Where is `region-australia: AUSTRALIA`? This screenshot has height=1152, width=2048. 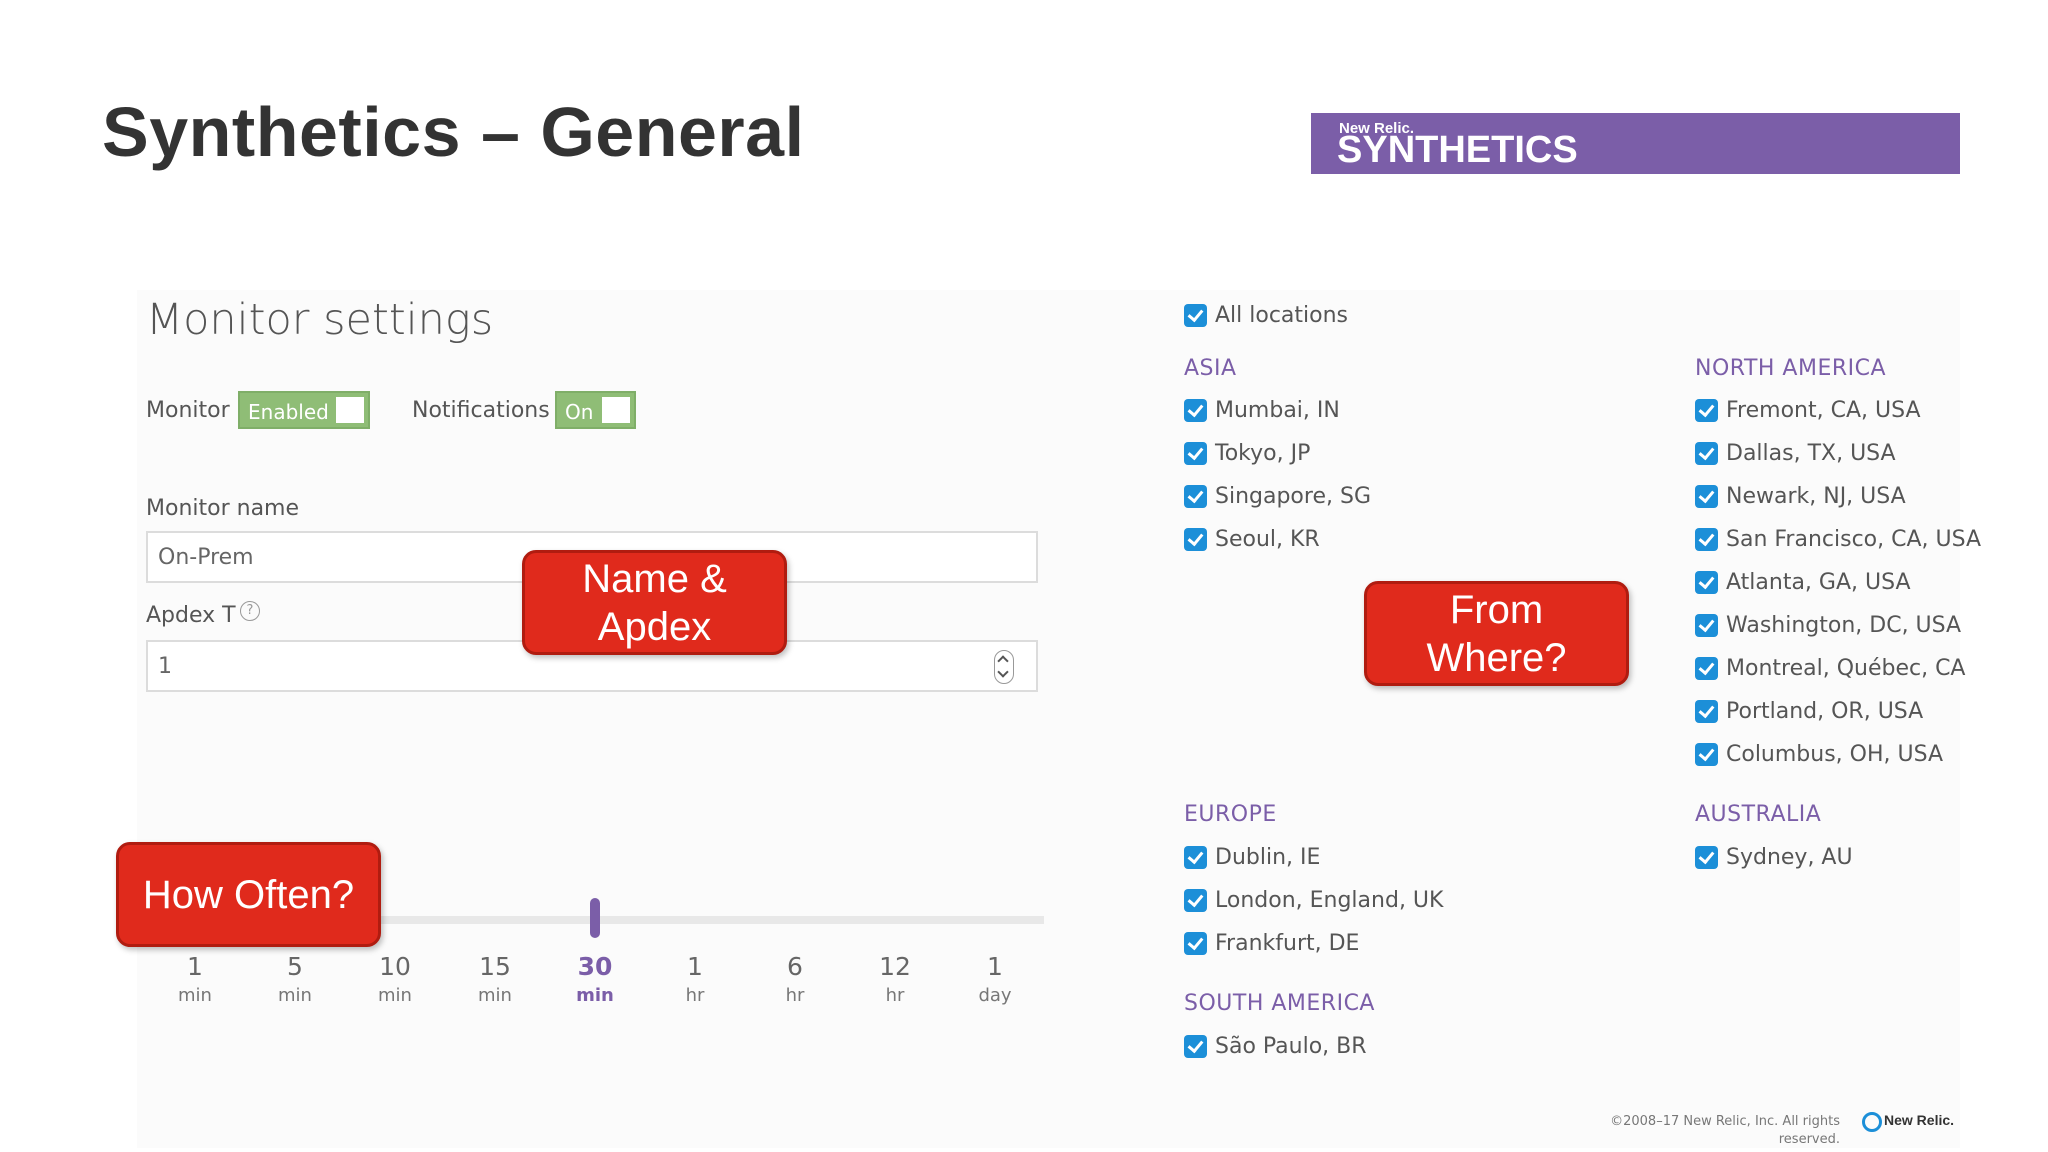
region-australia: AUSTRALIA is located at coordinates (1758, 814).